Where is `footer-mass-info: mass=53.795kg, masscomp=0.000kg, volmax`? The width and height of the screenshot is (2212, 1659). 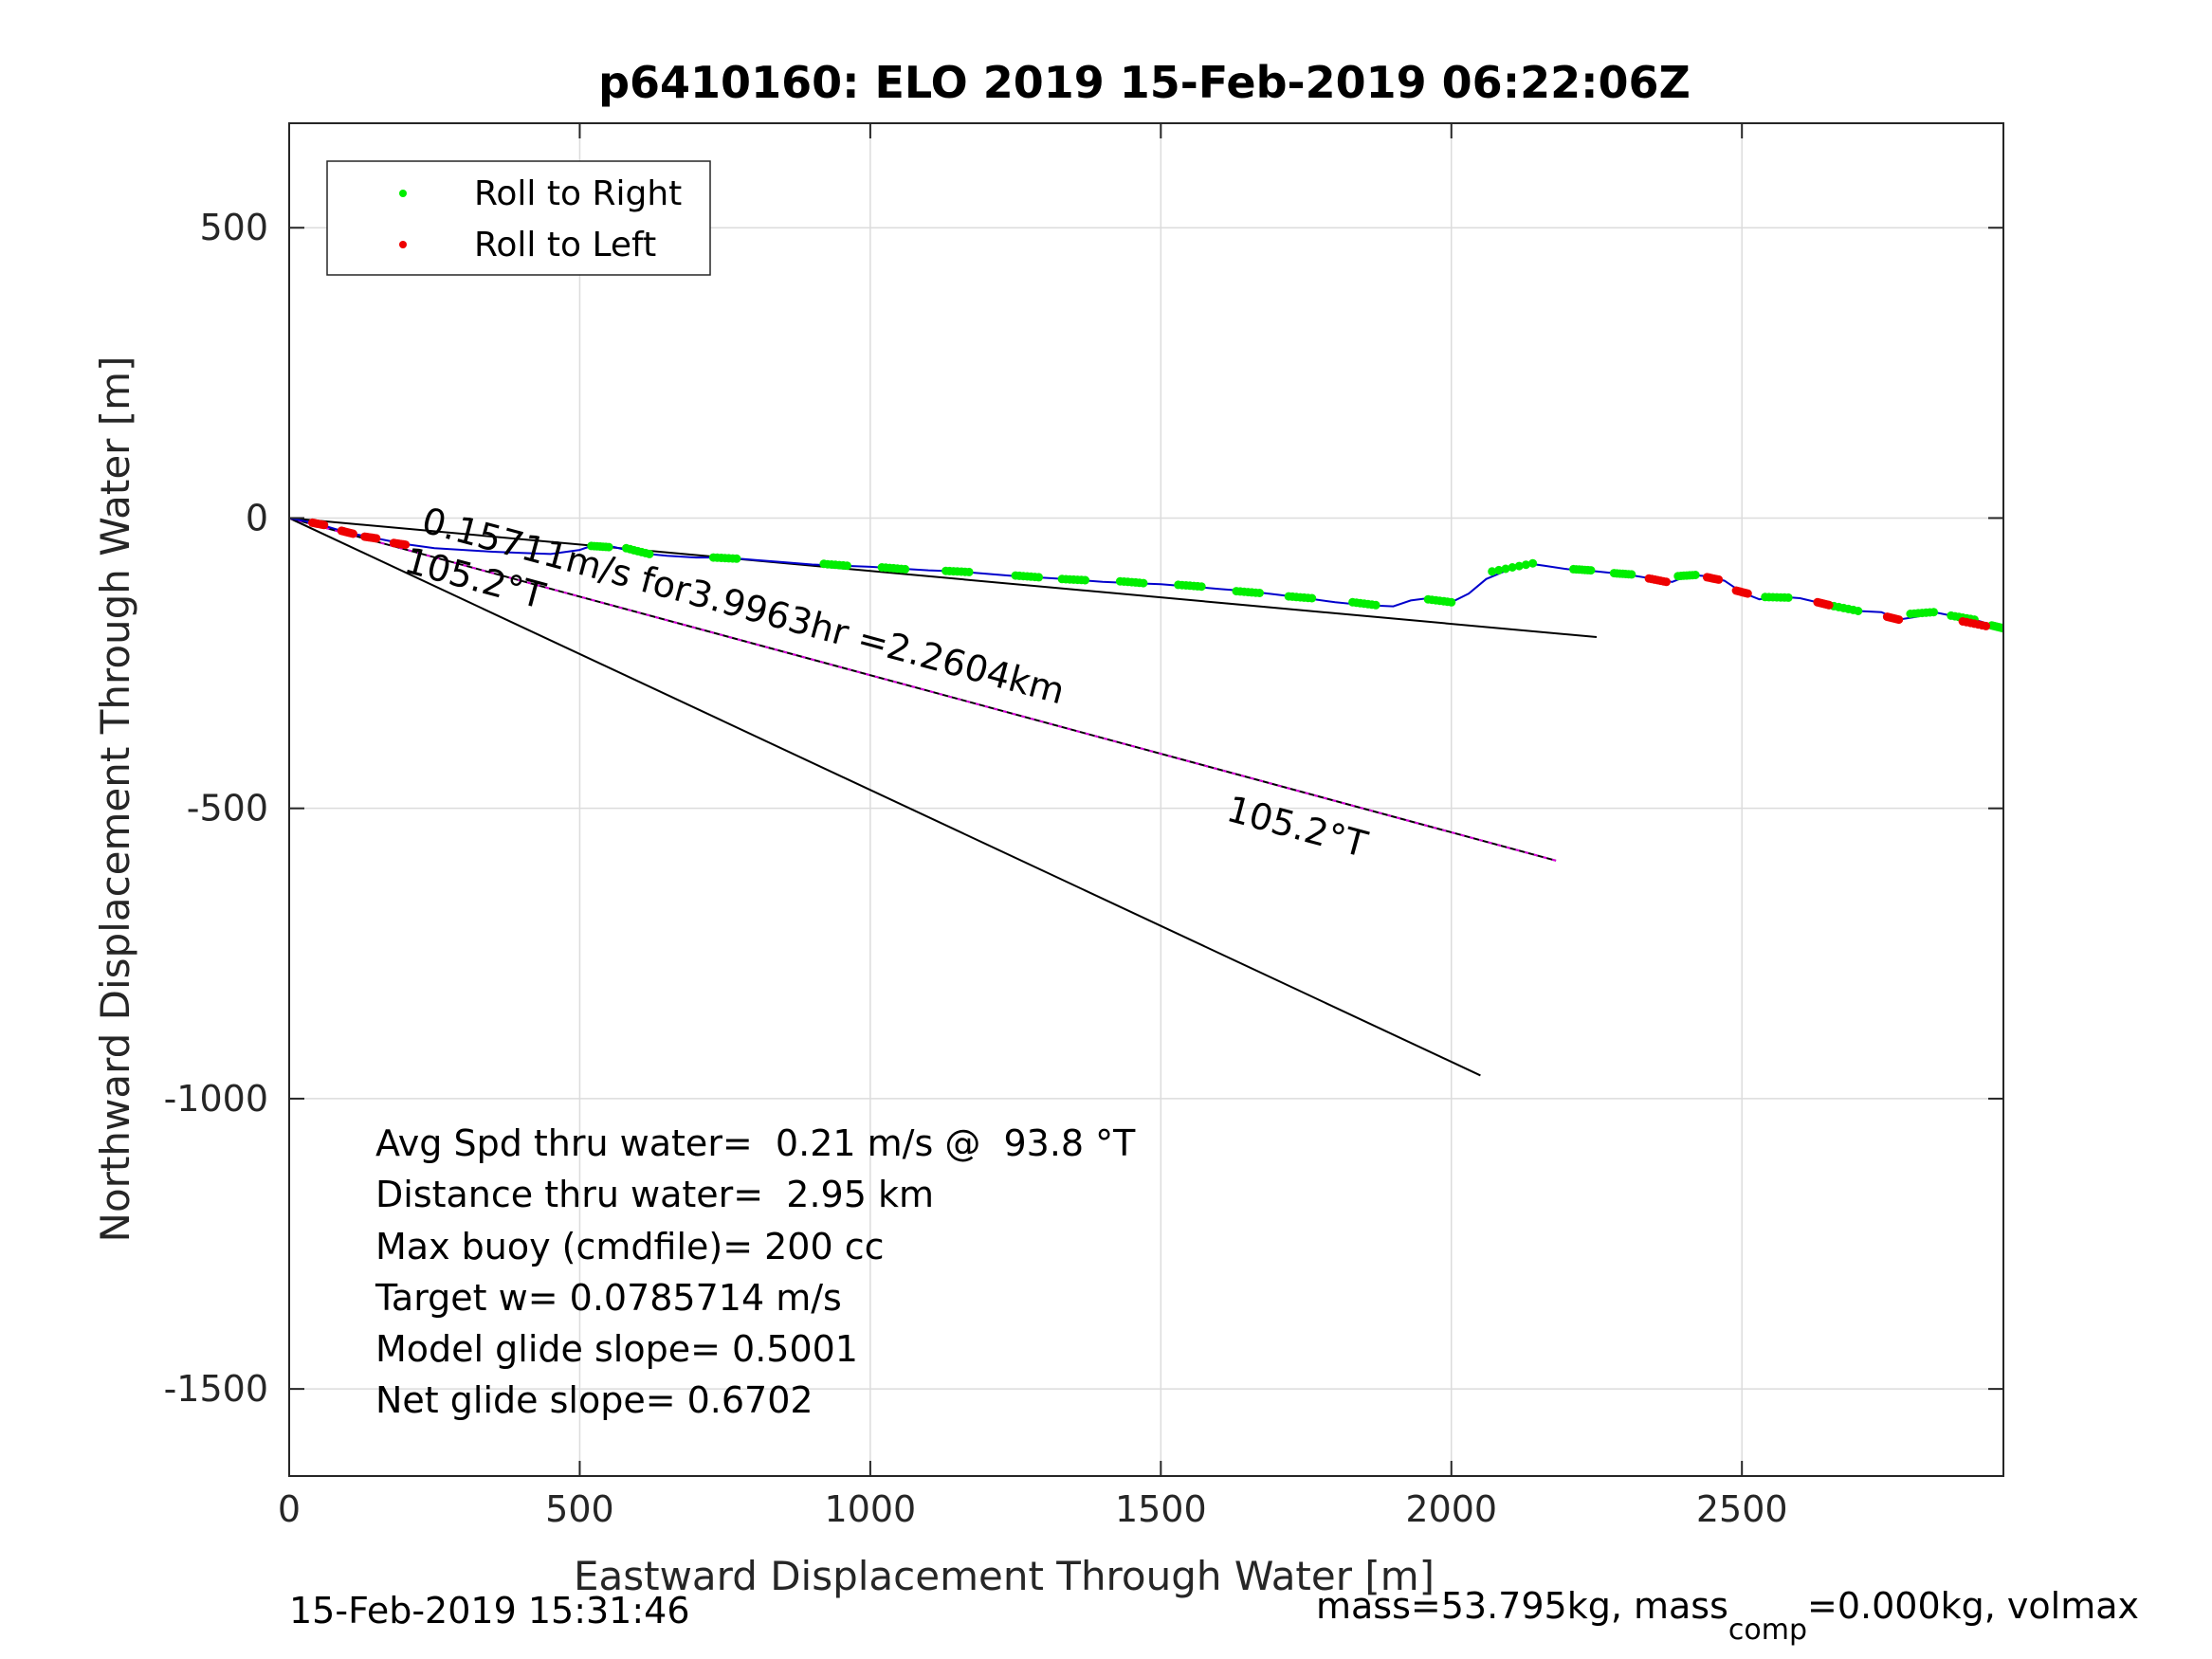
footer-mass-info: mass=53.795kg, masscomp=0.000kg, volmax is located at coordinates (1727, 1616).